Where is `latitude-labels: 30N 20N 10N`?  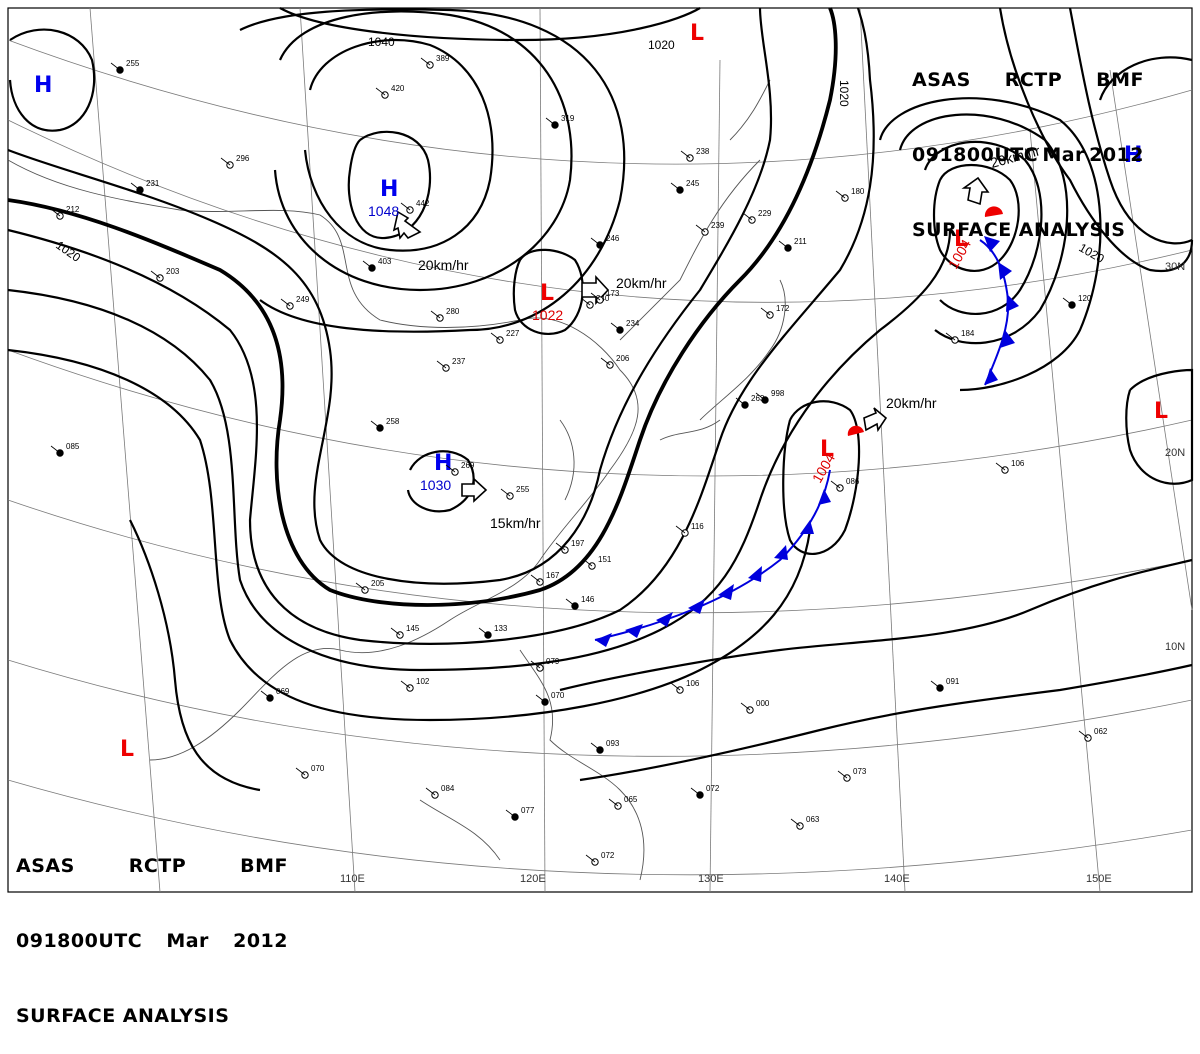
latitude-labels: 30N 20N 10N is located at coordinates (1175, 457).